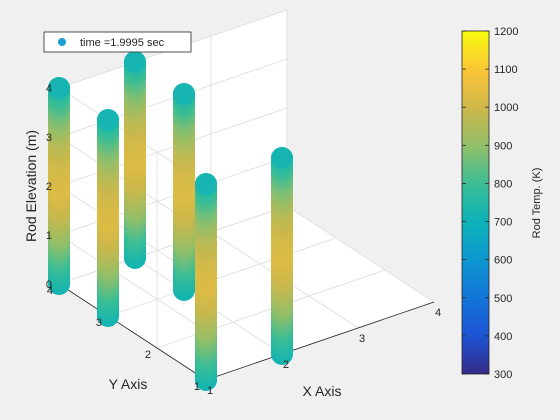 The height and width of the screenshot is (420, 560). What do you see at coordinates (362, 339) in the screenshot?
I see `x-tick-label: 3` at bounding box center [362, 339].